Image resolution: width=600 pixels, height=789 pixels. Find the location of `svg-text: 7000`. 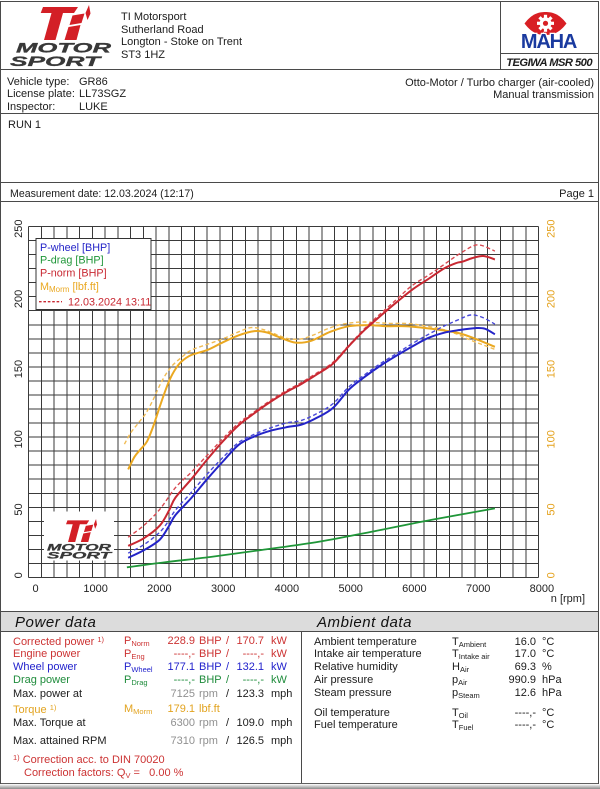

svg-text: 7000 is located at coordinates (478, 589).